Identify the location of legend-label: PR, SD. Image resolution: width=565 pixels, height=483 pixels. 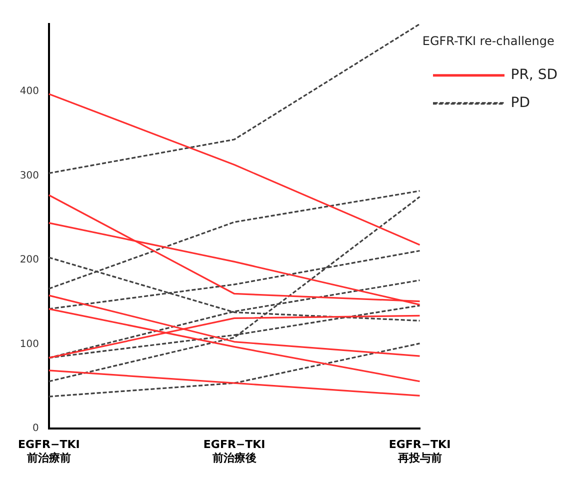
(534, 75).